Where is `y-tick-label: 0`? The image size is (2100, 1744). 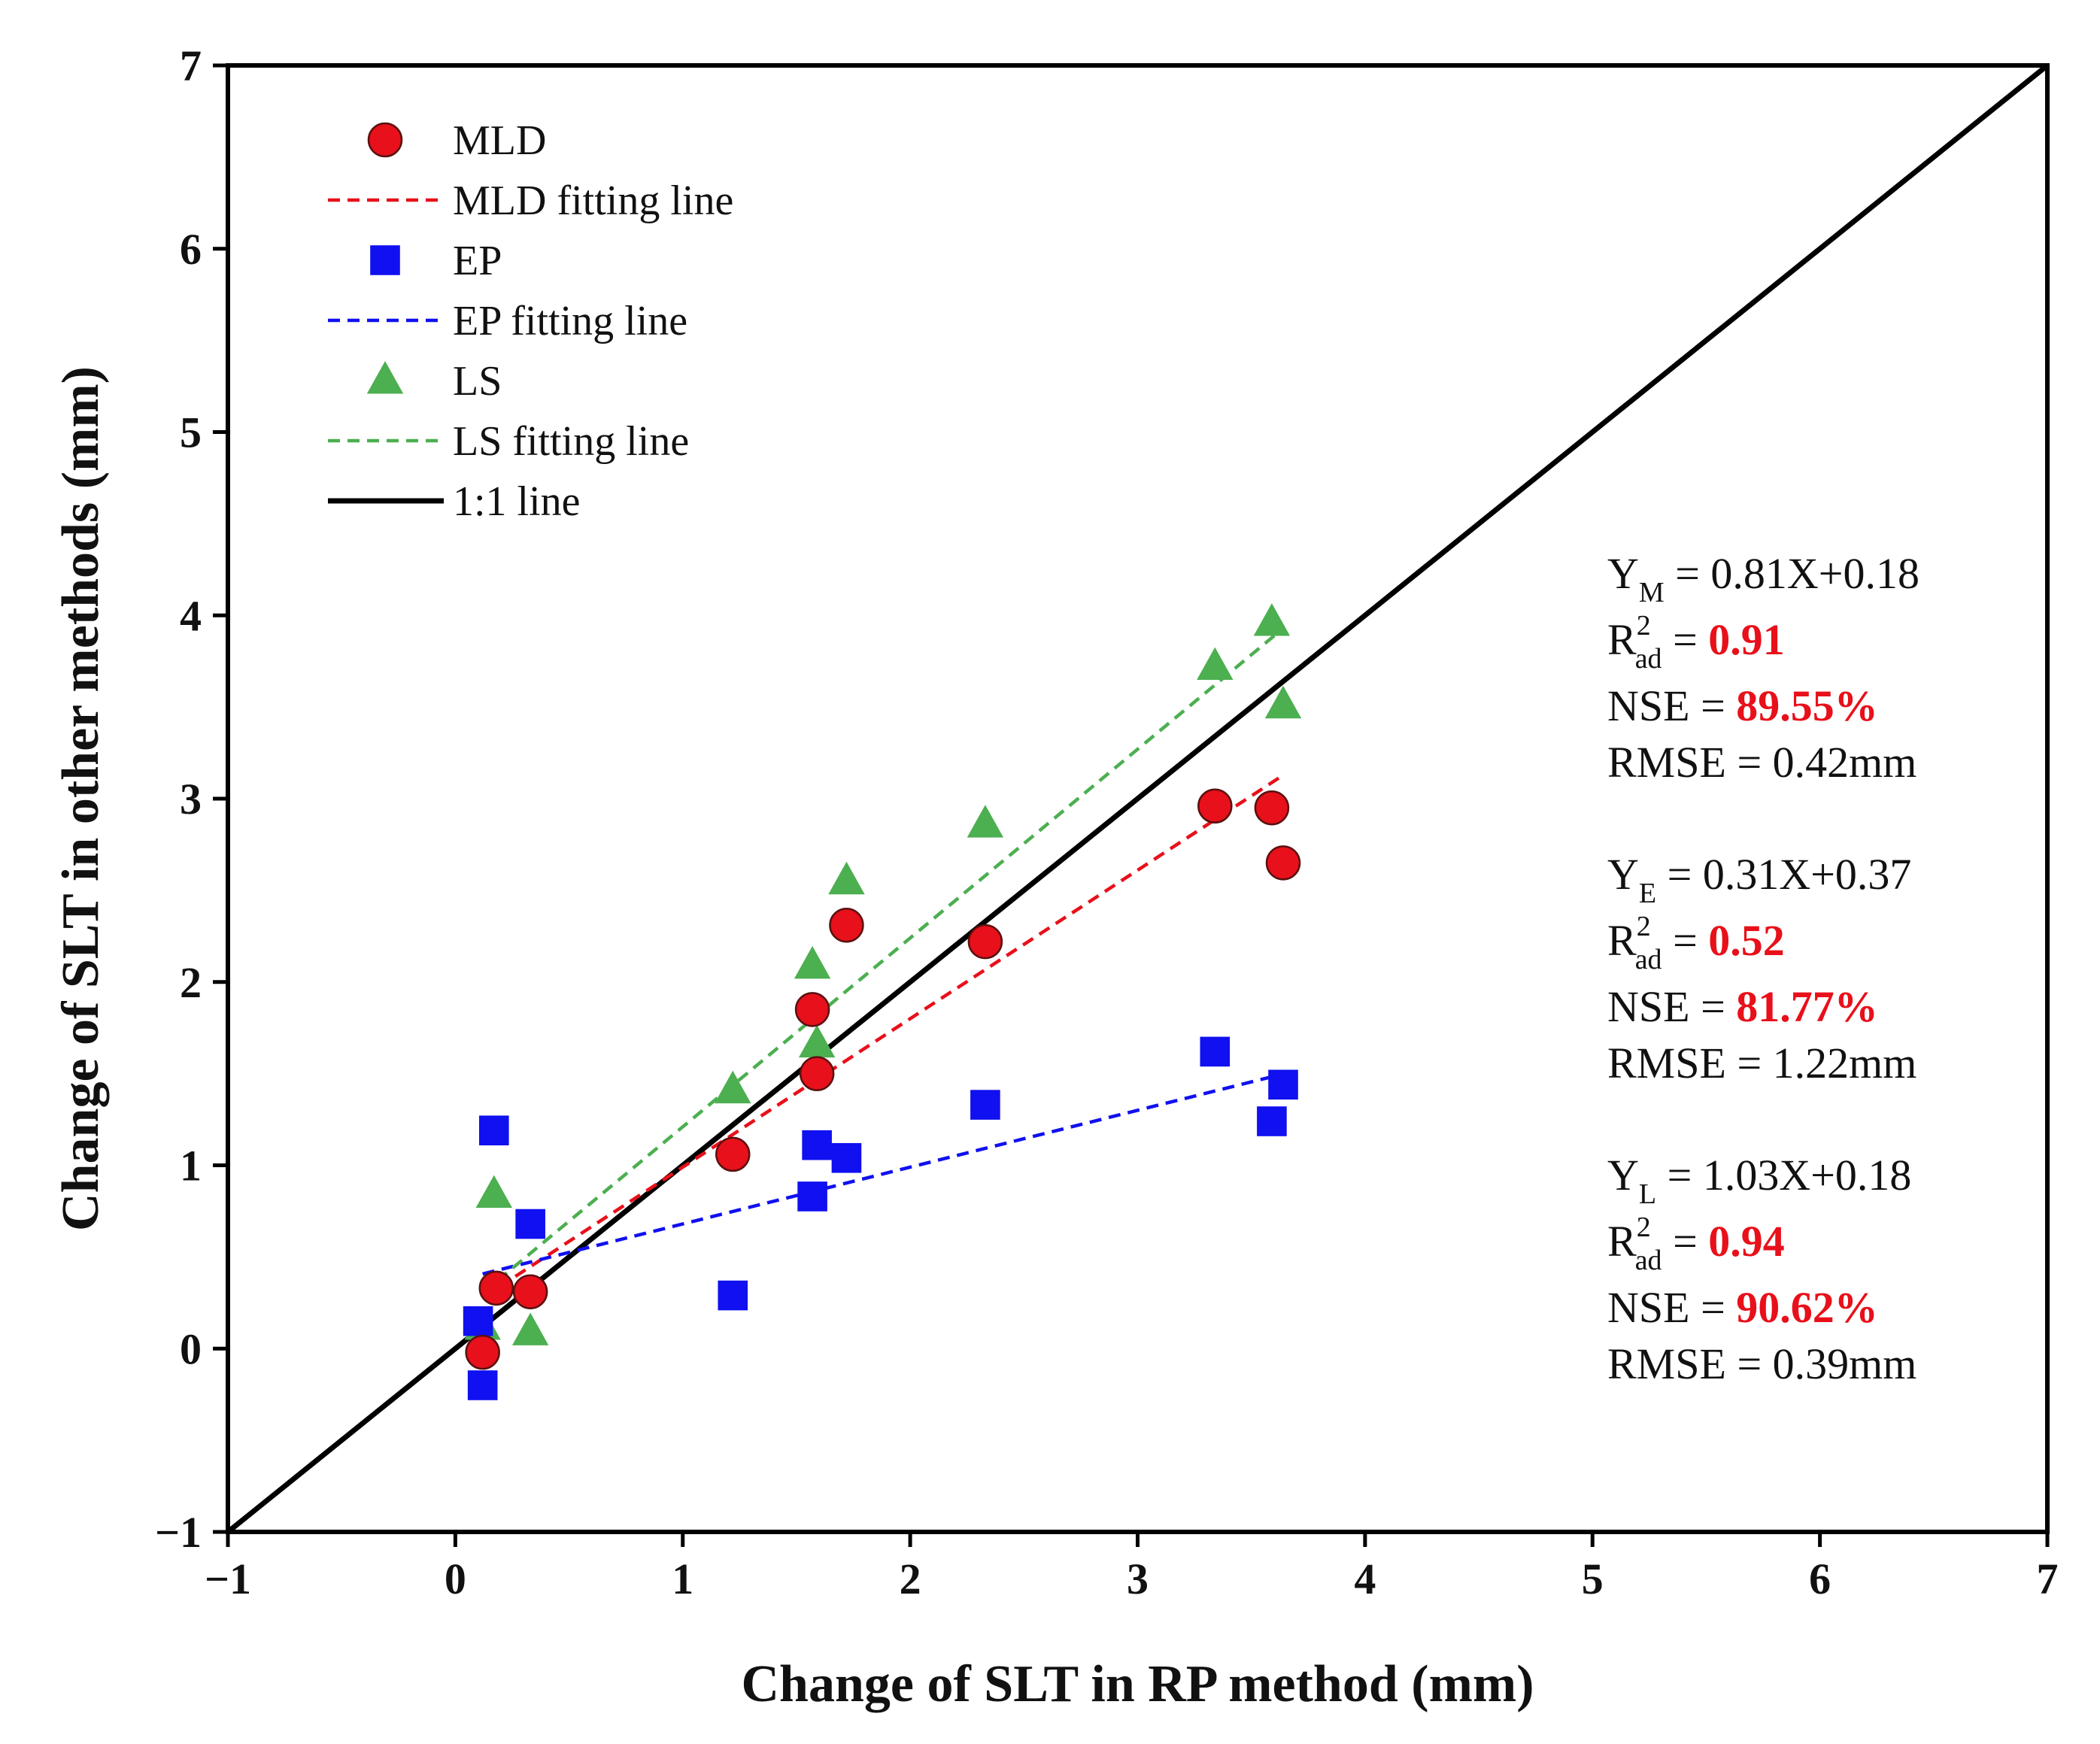 y-tick-label: 0 is located at coordinates (191, 1348).